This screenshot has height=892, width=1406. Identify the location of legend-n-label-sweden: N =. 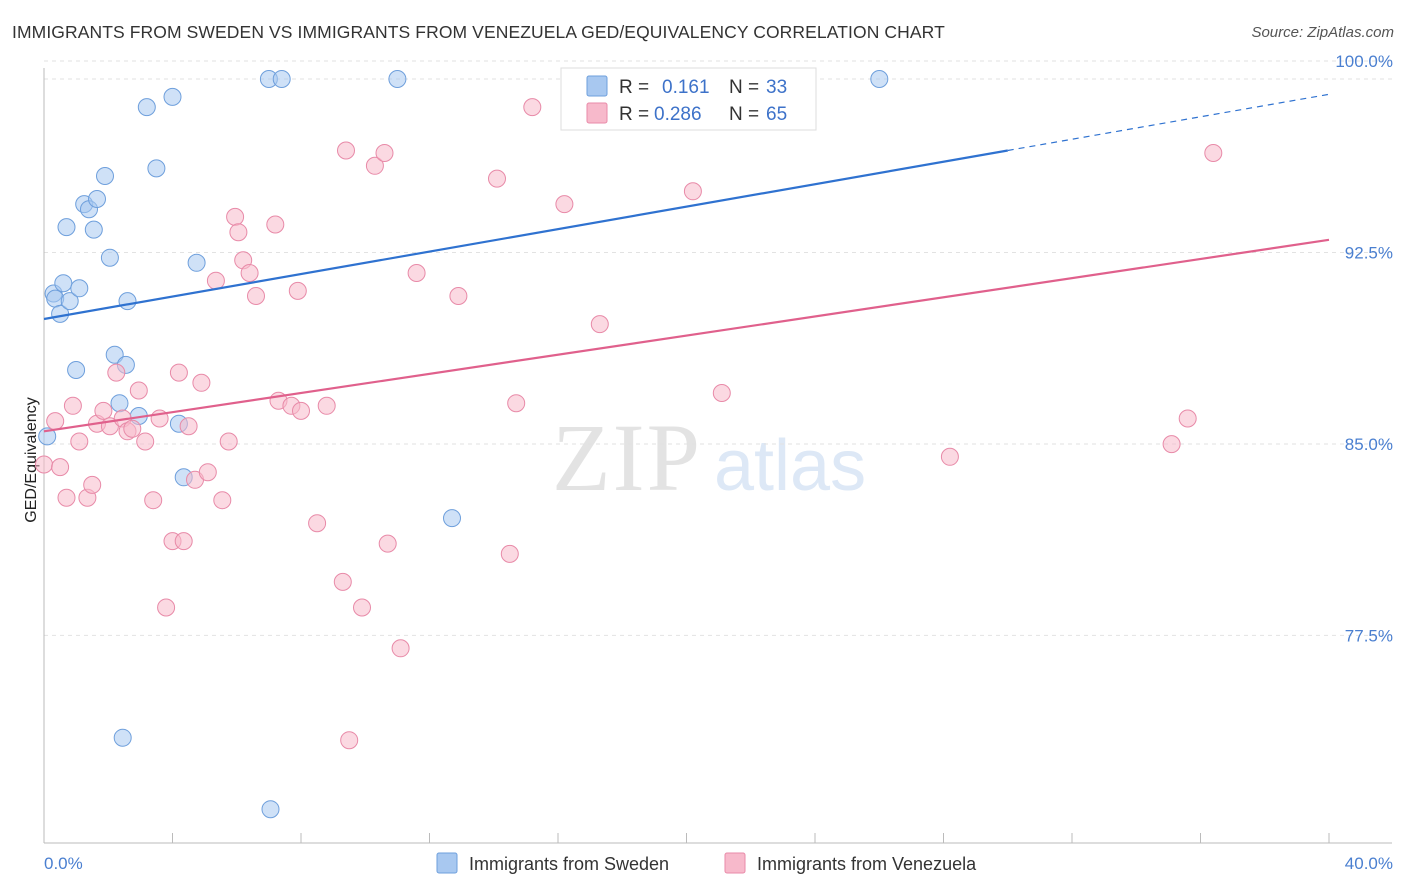
(744, 87).